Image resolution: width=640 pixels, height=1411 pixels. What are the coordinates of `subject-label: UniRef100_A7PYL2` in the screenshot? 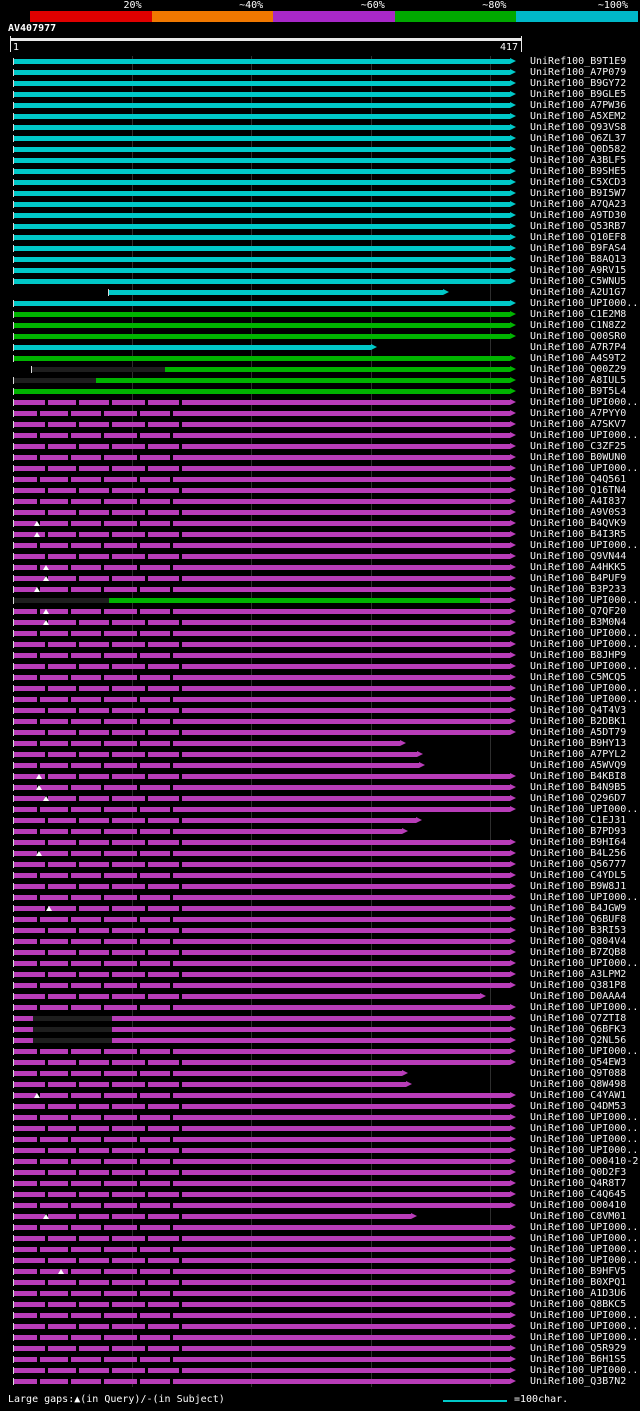 It's located at (578, 754).